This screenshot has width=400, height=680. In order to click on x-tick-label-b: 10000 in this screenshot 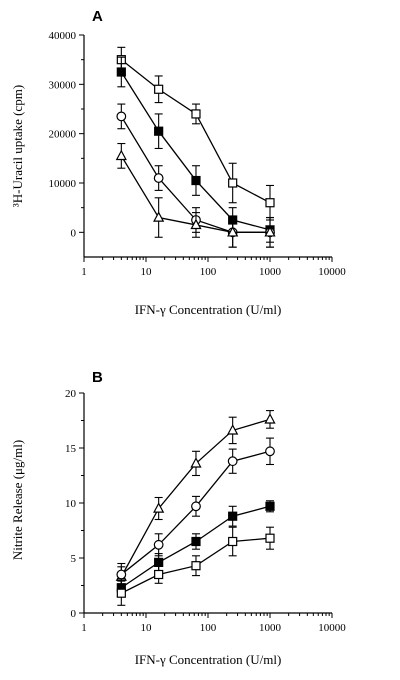, I will do `click(332, 628)`.